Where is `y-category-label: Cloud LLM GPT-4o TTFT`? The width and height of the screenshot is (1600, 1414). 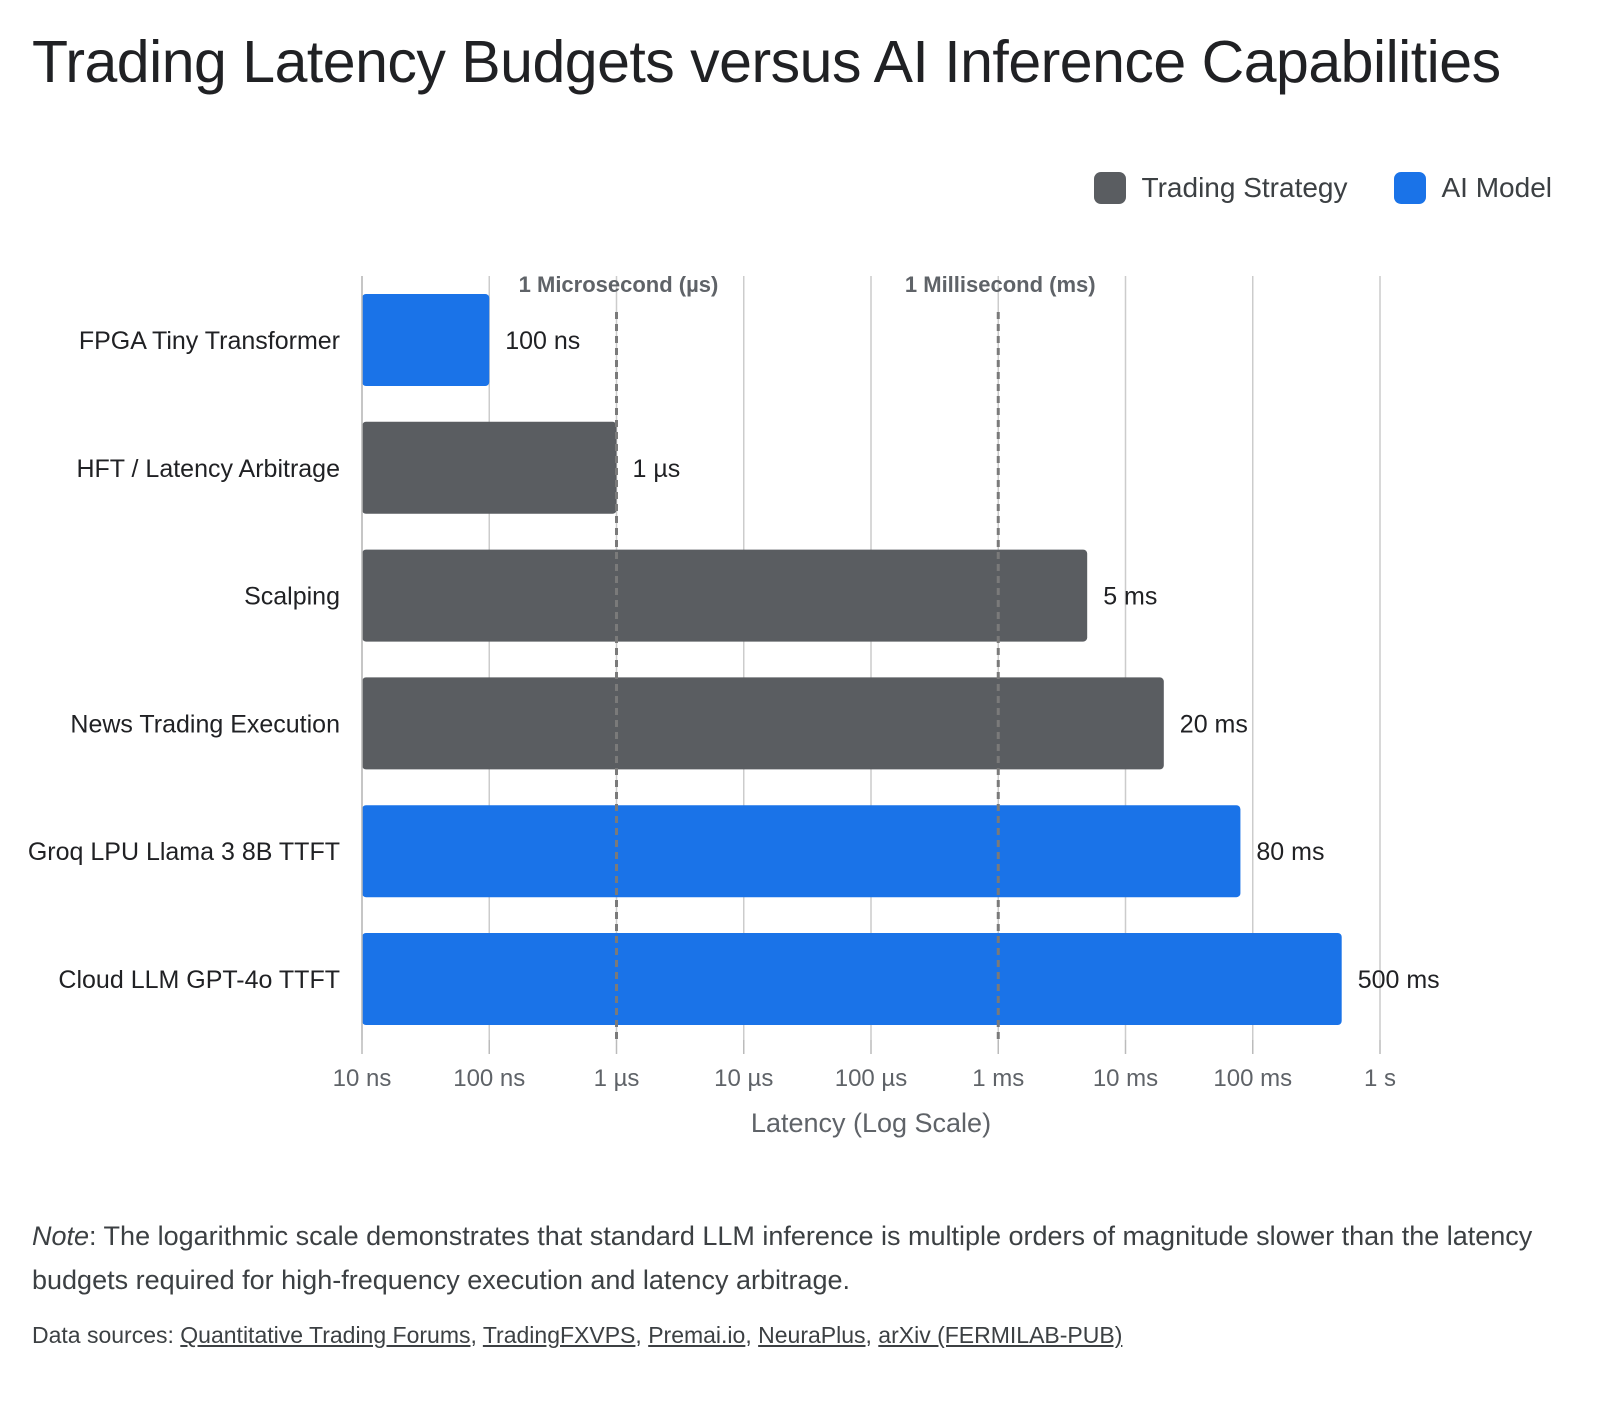
y-category-label: Cloud LLM GPT-4o TTFT is located at coordinates (199, 980).